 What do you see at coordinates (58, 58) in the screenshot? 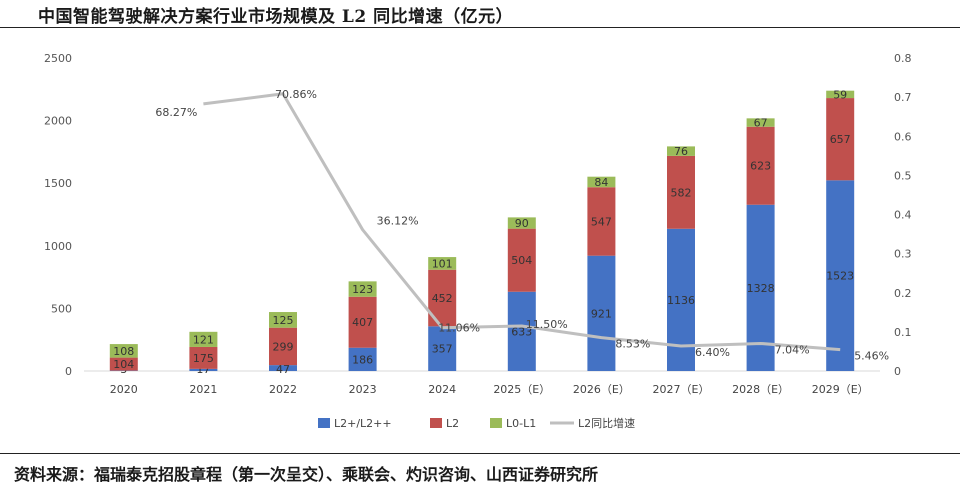
I see `left-y-tick-label: 2500` at bounding box center [58, 58].